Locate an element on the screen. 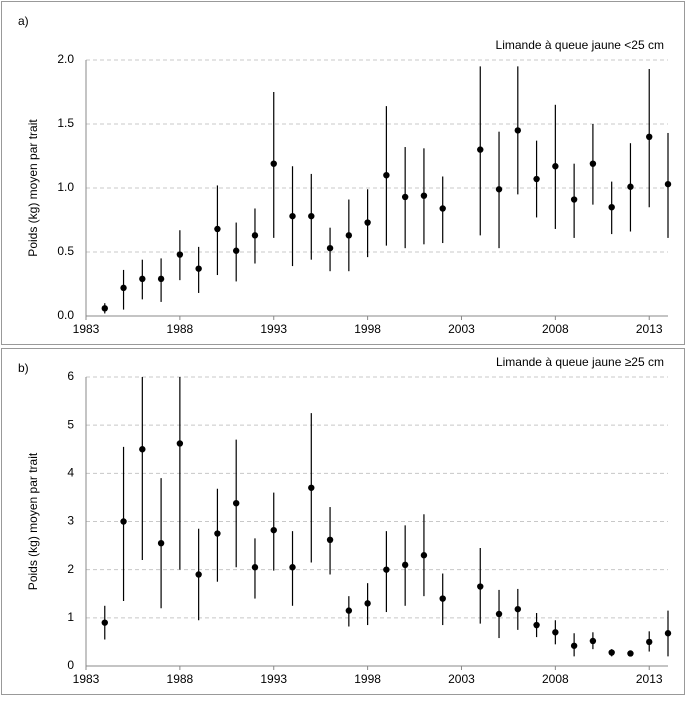 The width and height of the screenshot is (686, 701). y-tick-label: 2 is located at coordinates (70, 569).